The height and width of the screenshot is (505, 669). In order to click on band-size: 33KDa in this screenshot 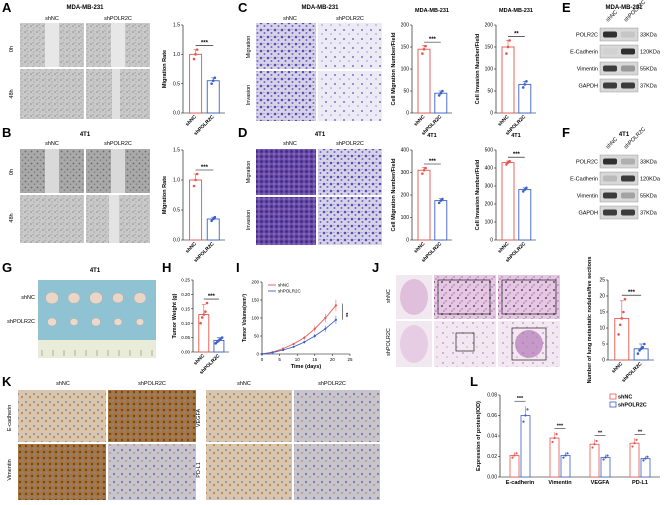, I will do `click(649, 163)`.